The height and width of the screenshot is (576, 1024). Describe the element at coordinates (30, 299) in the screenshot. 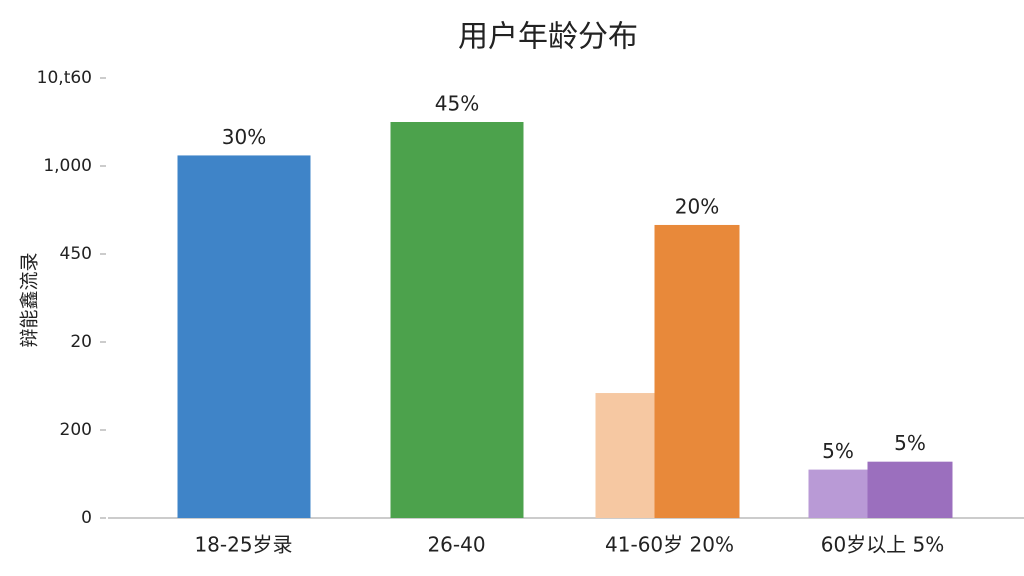

I see `y-axis-label: 辩能鑫流录` at that location.